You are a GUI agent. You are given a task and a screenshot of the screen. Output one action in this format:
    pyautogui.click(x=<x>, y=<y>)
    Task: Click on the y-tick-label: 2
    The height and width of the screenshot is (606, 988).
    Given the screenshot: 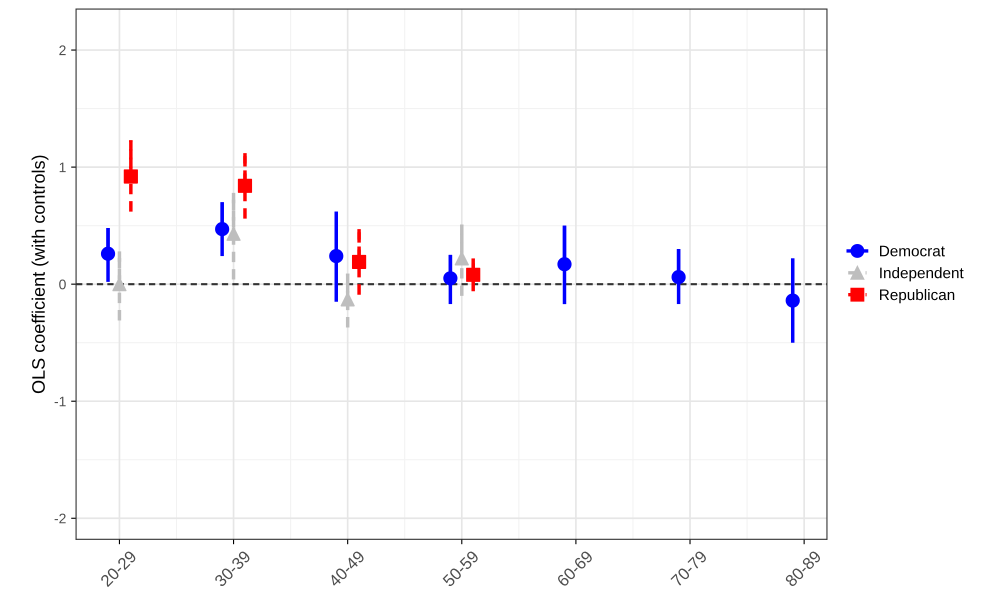 What is the action you would take?
    pyautogui.click(x=62, y=50)
    